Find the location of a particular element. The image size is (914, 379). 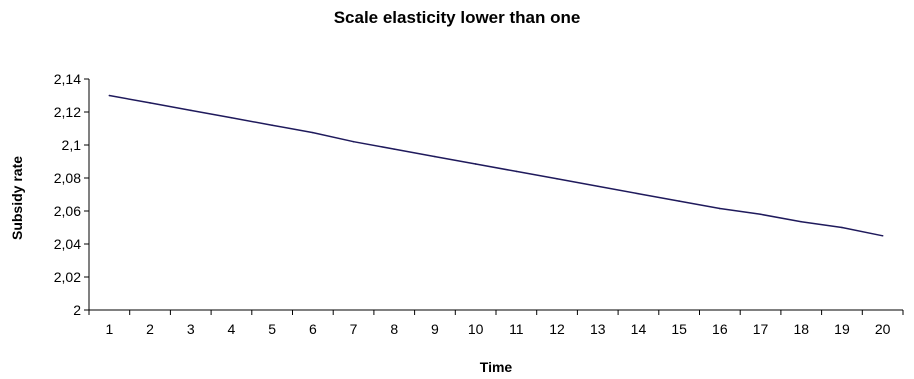

x-axis: 1 2 3 4 5 6 7 8 9 10 11 12 13 14 15 16 17 18 19 20 is located at coordinates (496, 323).